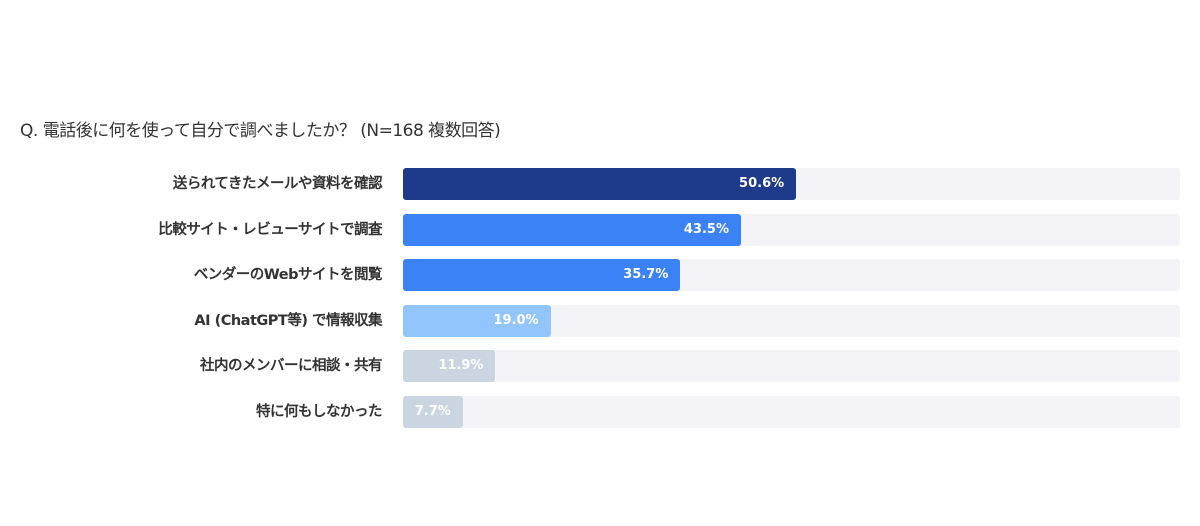 This screenshot has width=1200, height=526. I want to click on bar: 11.9%, so click(449, 366).